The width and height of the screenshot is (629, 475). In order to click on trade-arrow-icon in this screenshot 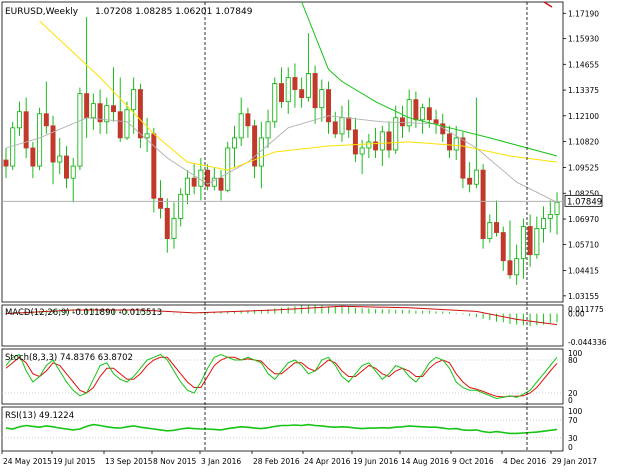, I will do `click(548, 4)`.